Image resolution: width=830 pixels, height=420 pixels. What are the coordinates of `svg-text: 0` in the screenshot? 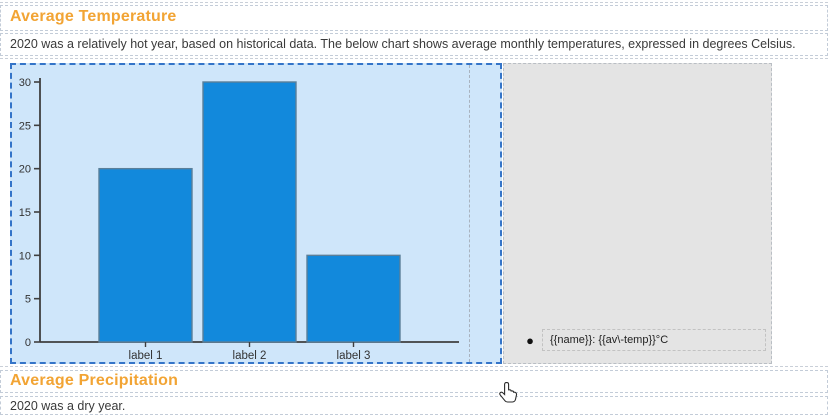 It's located at (28, 343).